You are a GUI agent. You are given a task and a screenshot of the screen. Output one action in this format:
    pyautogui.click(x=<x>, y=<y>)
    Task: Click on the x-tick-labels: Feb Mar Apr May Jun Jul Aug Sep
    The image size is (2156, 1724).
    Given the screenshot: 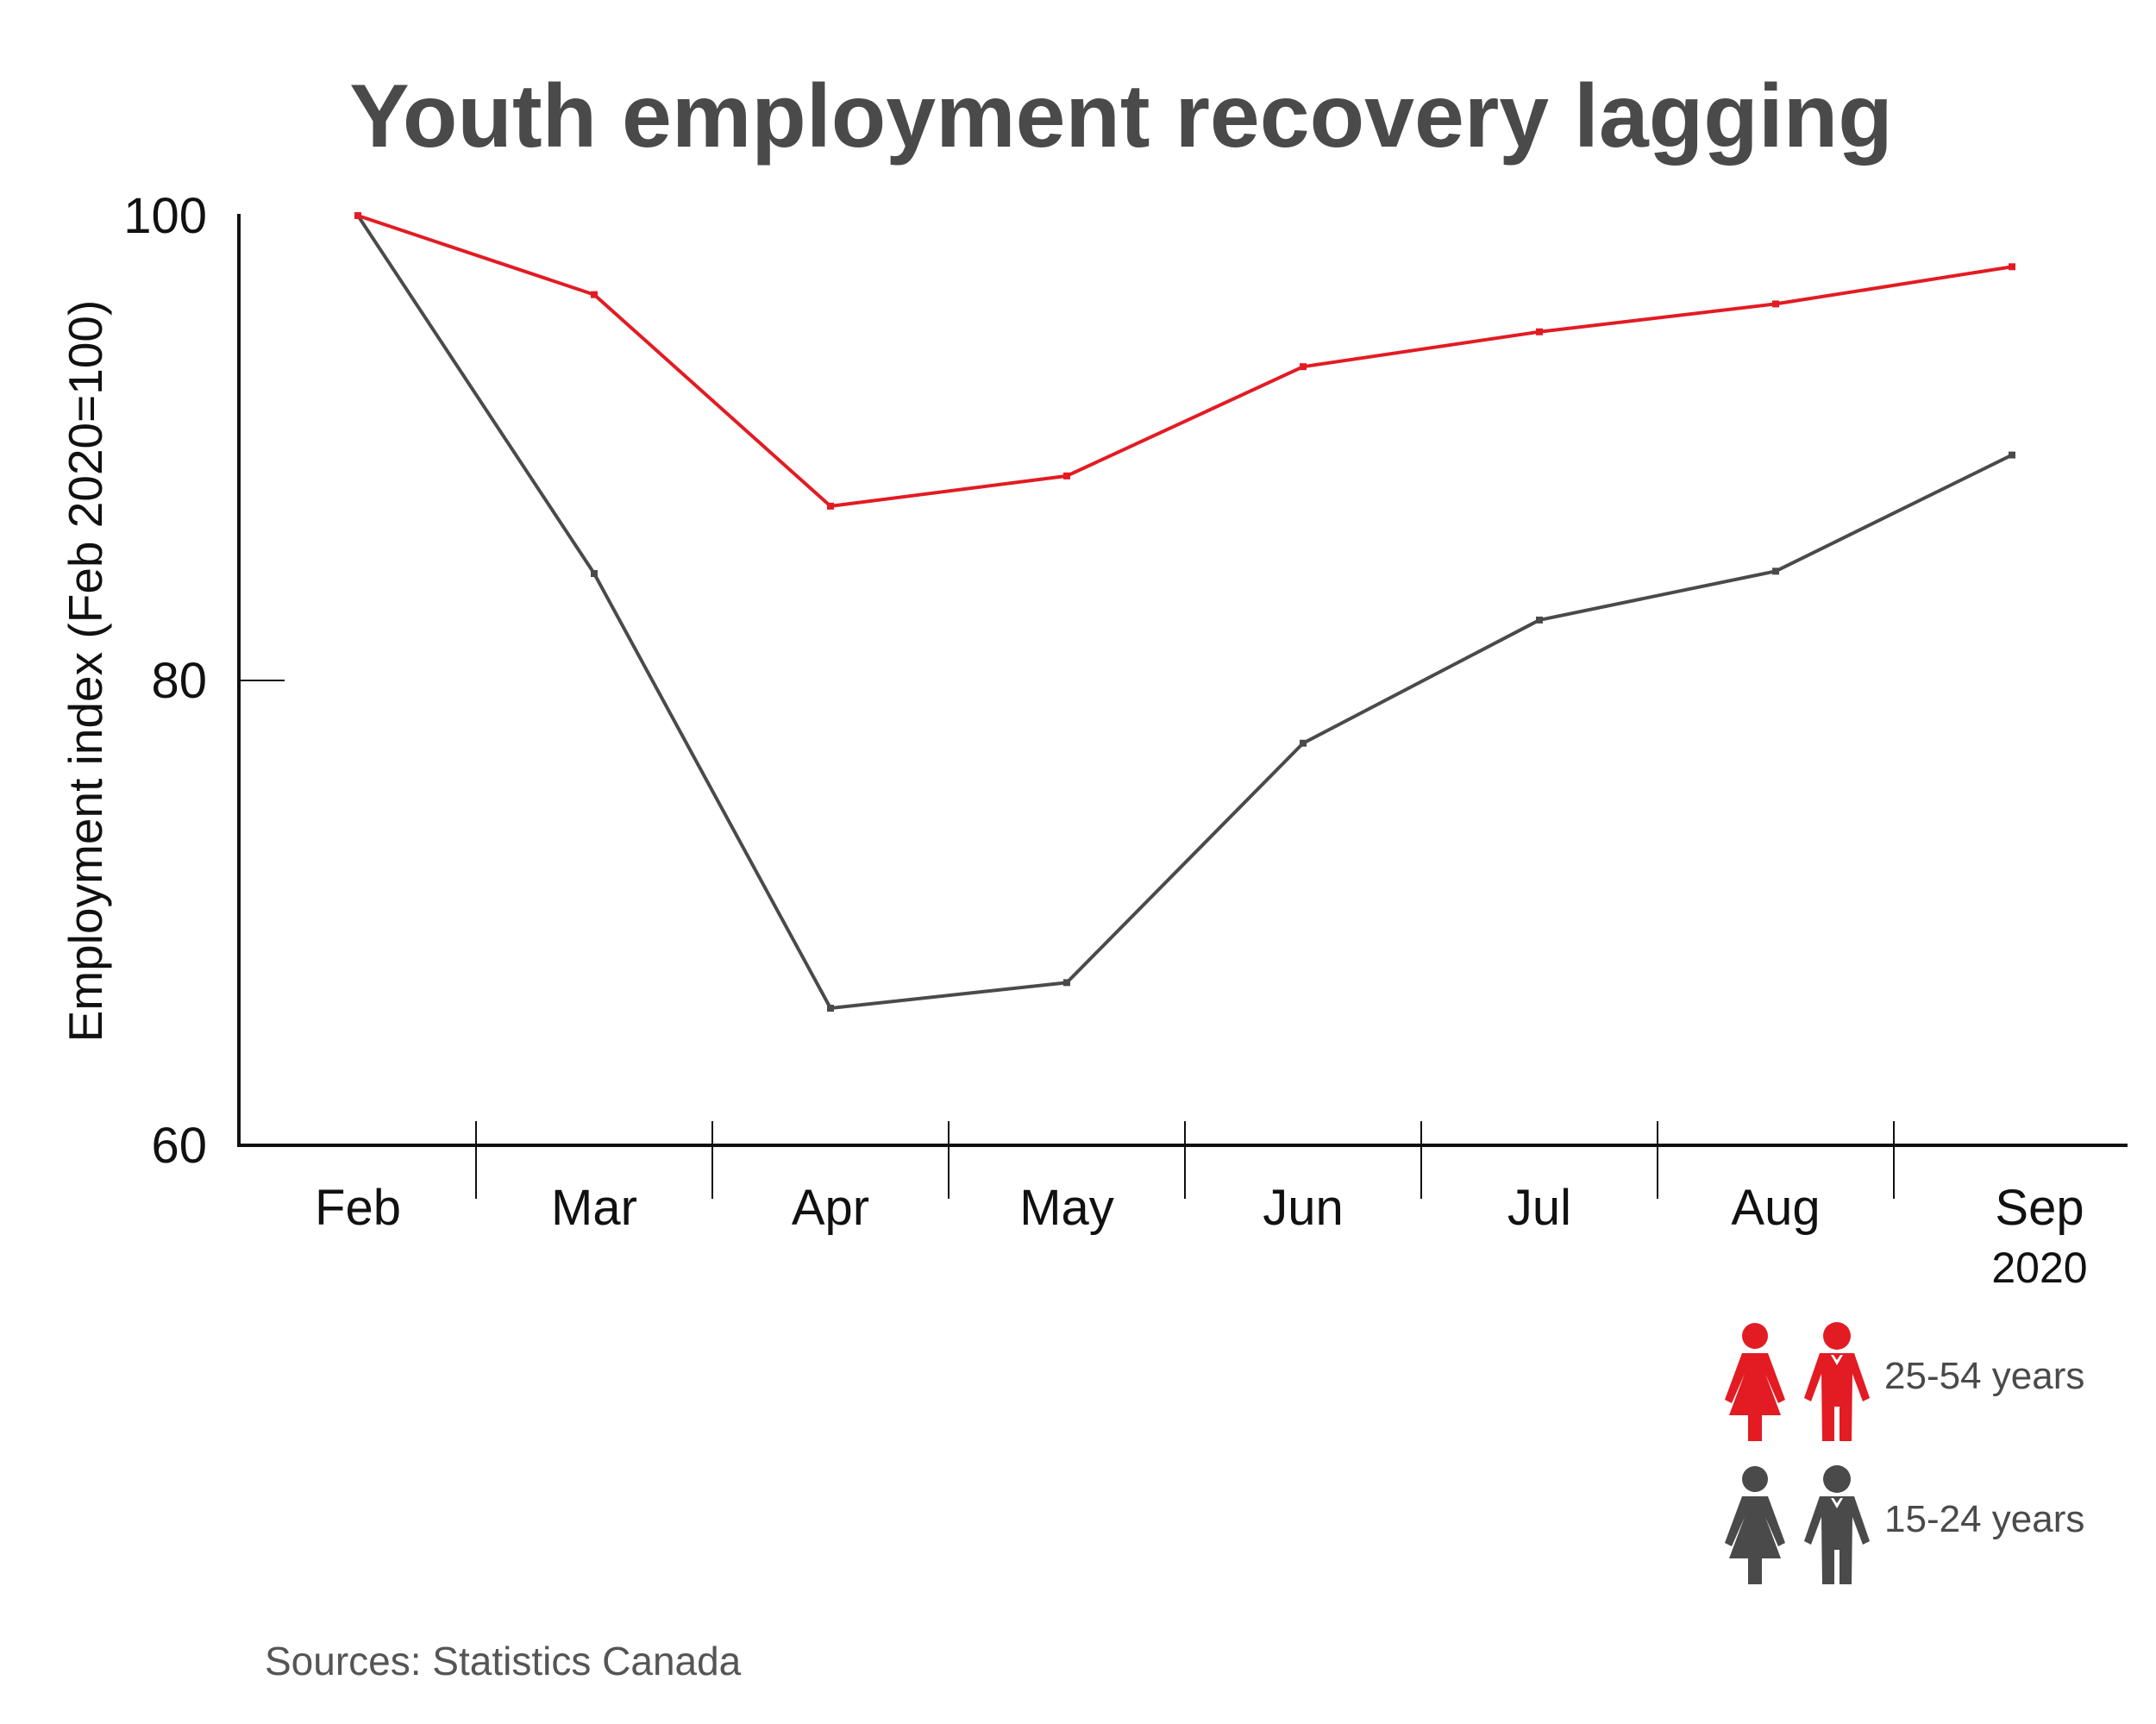 What is the action you would take?
    pyautogui.click(x=1199, y=1208)
    